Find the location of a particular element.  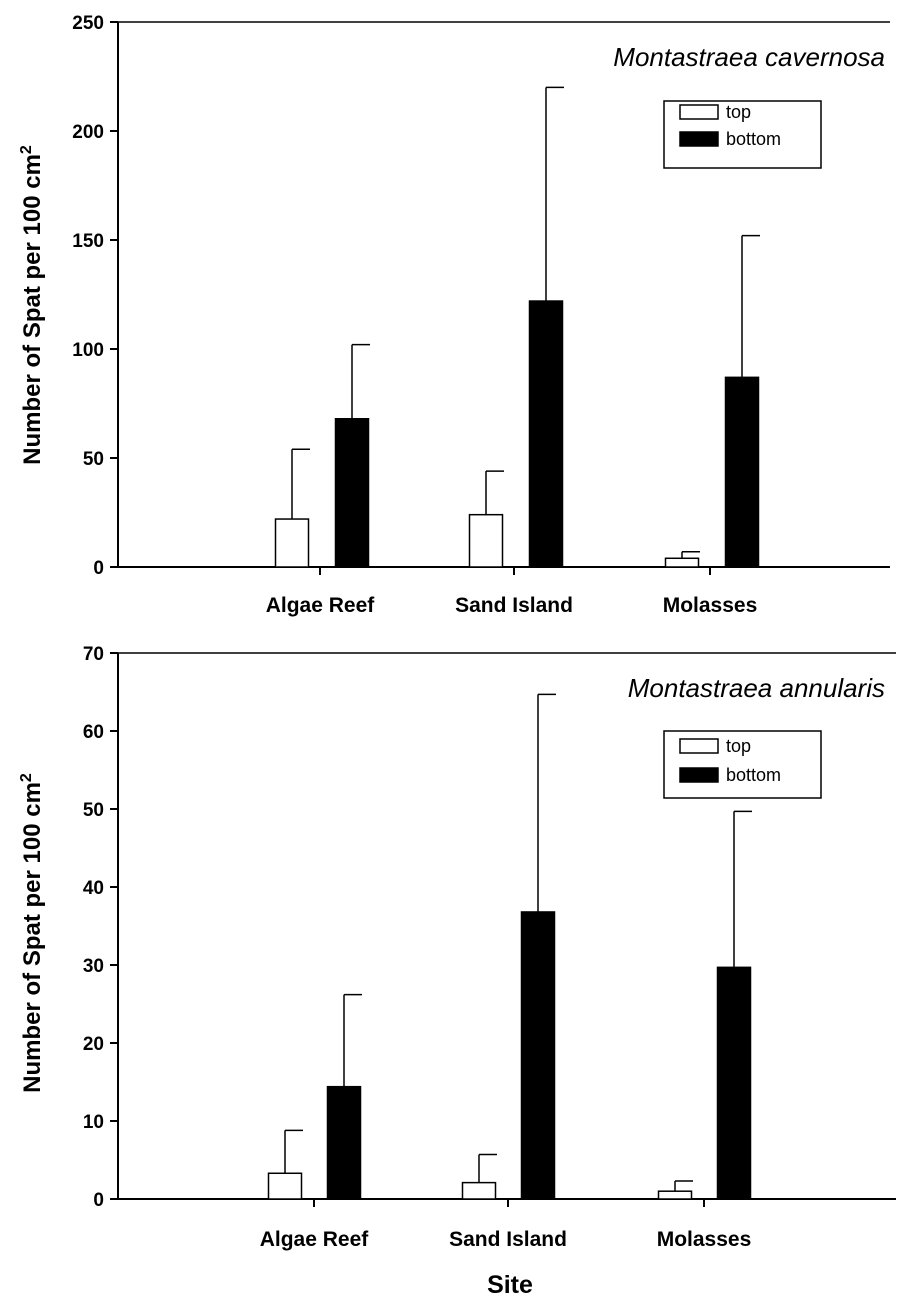

y-tick-label: 40 is located at coordinates (93, 888).